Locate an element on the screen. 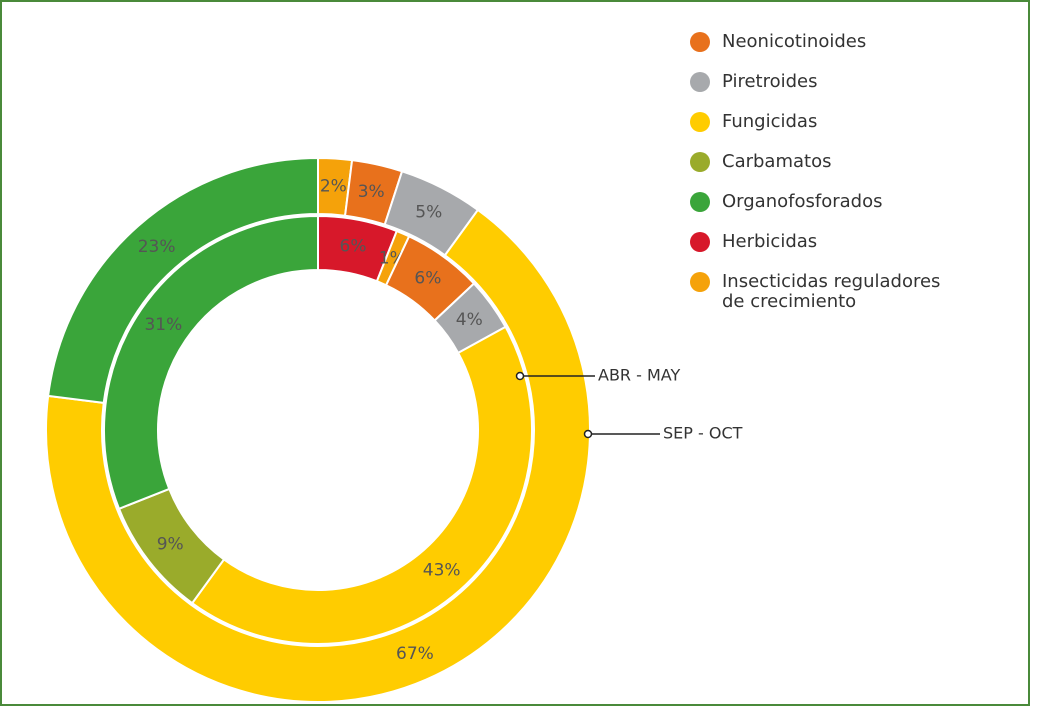 The width and height of the screenshot is (1040, 710). value-label: 43% is located at coordinates (442, 570).